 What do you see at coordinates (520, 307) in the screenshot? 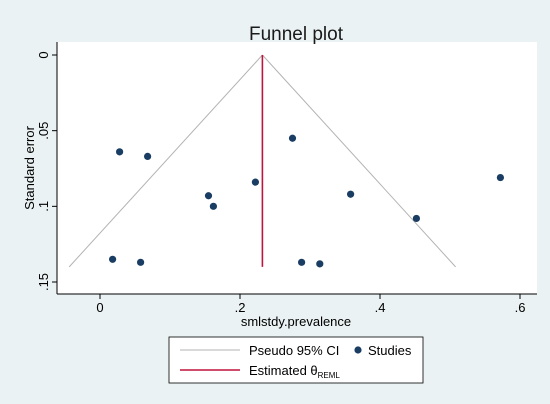
I see `x-tick-label: .6` at bounding box center [520, 307].